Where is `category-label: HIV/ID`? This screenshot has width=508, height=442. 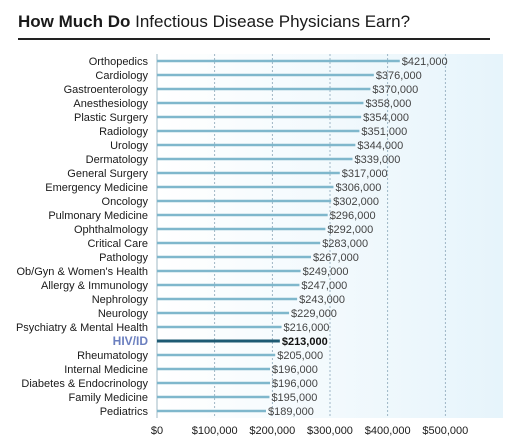 category-label: HIV/ID is located at coordinates (131, 341).